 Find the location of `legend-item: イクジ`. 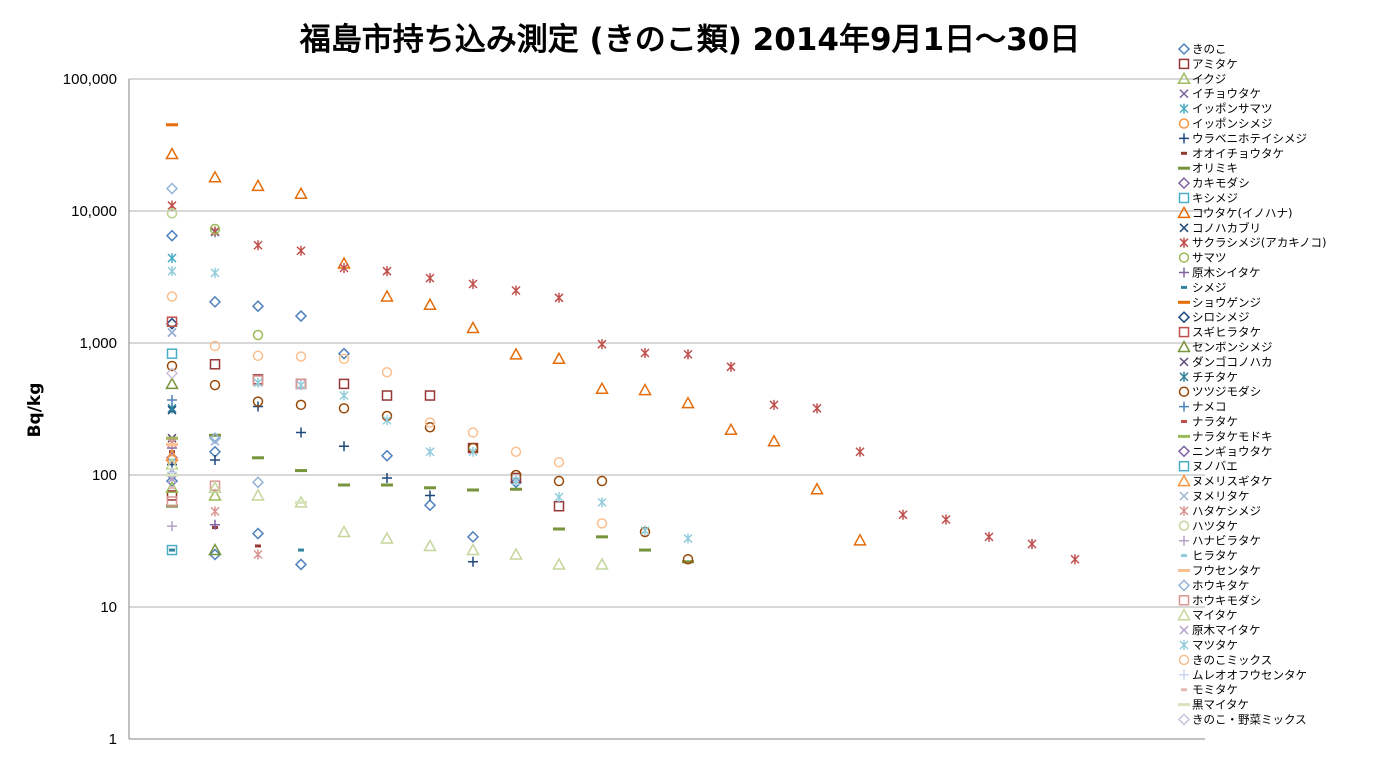

legend-item: イクジ is located at coordinates (1201, 78).